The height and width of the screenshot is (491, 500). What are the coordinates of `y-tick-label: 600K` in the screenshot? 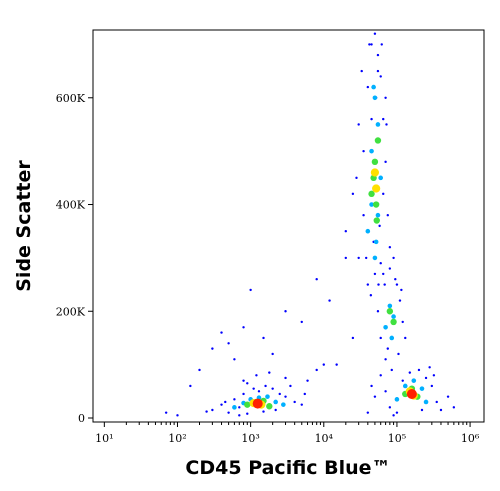 It's located at (71, 98).